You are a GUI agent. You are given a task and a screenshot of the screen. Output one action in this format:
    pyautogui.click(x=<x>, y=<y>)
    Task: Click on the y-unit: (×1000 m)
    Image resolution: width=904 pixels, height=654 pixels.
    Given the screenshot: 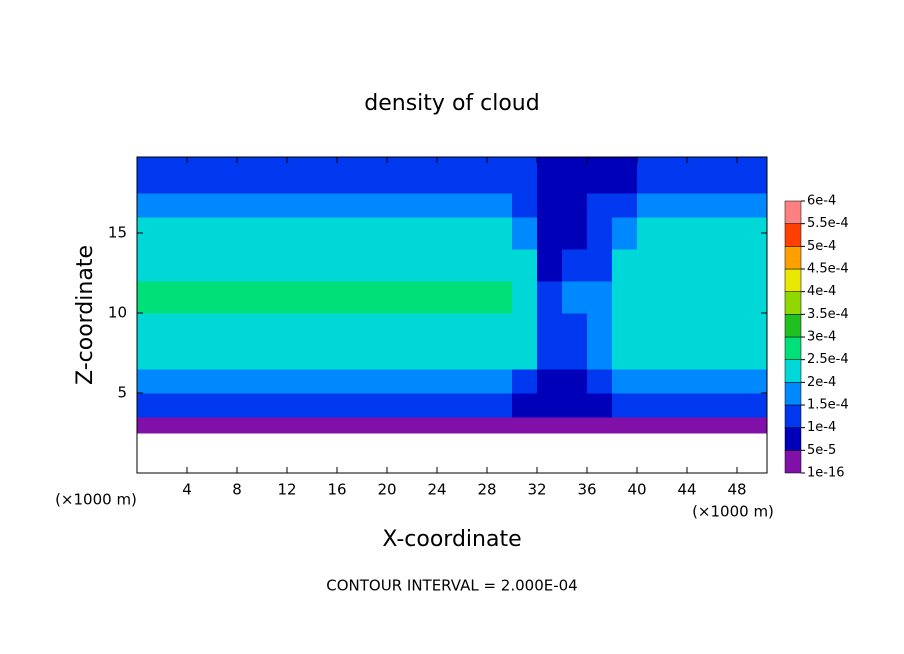 What is the action you would take?
    pyautogui.click(x=96, y=500)
    